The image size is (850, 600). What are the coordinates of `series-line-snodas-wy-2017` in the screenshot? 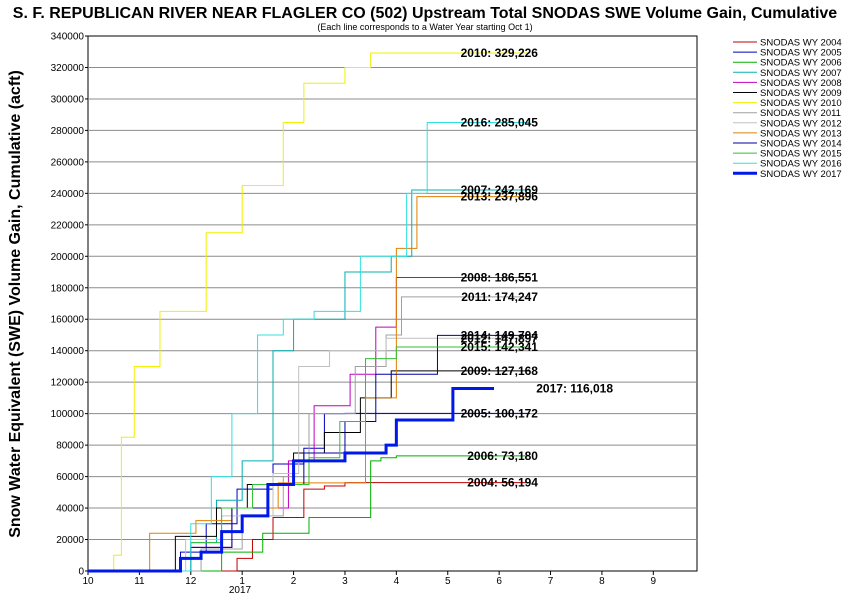 It's located at (291, 479).